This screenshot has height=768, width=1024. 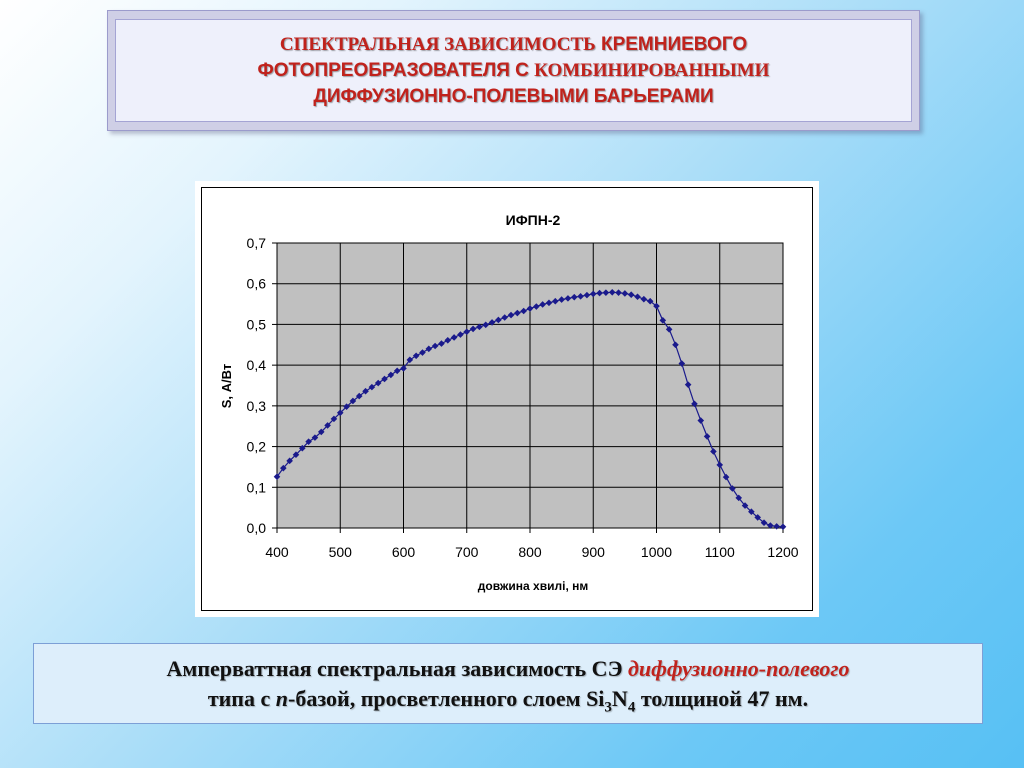 I want to click on y-tick-label: 0,6, so click(x=257, y=284).